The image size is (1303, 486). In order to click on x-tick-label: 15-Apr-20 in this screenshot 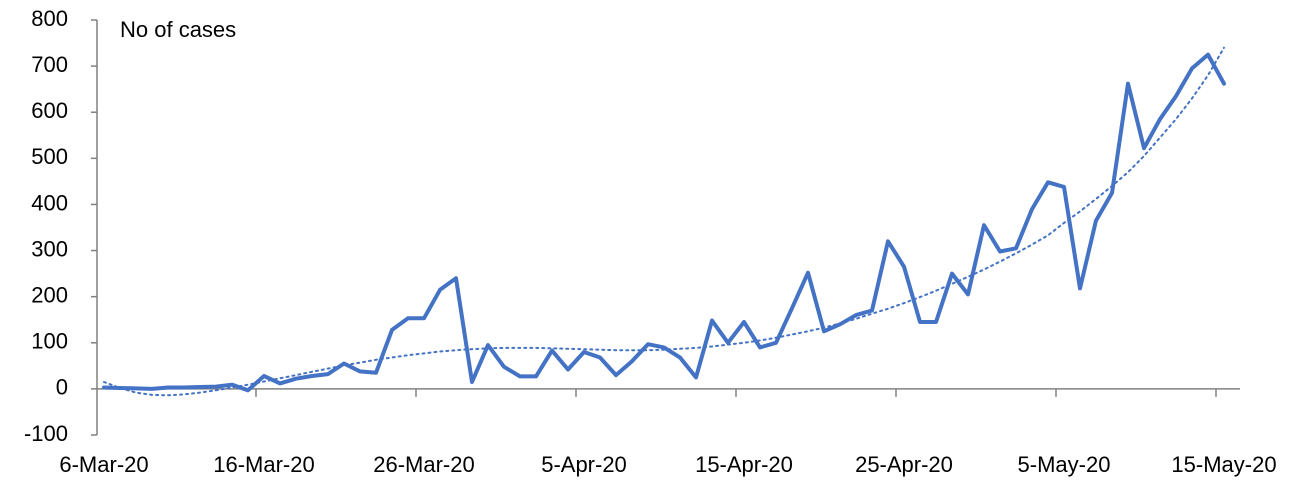, I will do `click(744, 464)`.